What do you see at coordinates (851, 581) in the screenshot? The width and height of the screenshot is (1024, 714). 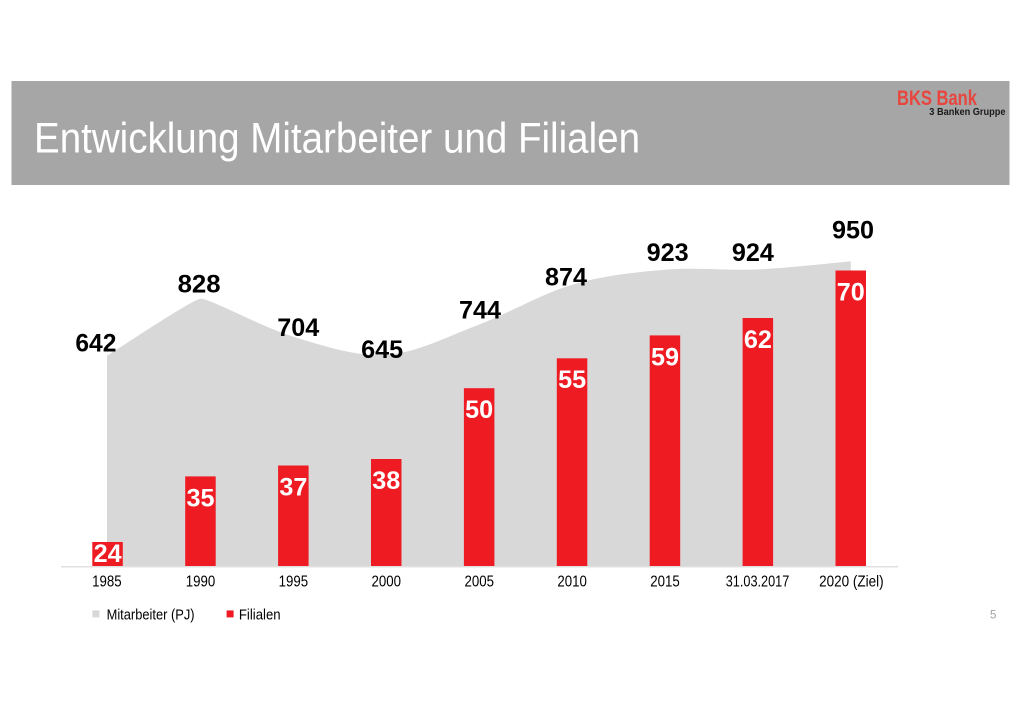 I see `svg-text: 2020 (Ziel)` at bounding box center [851, 581].